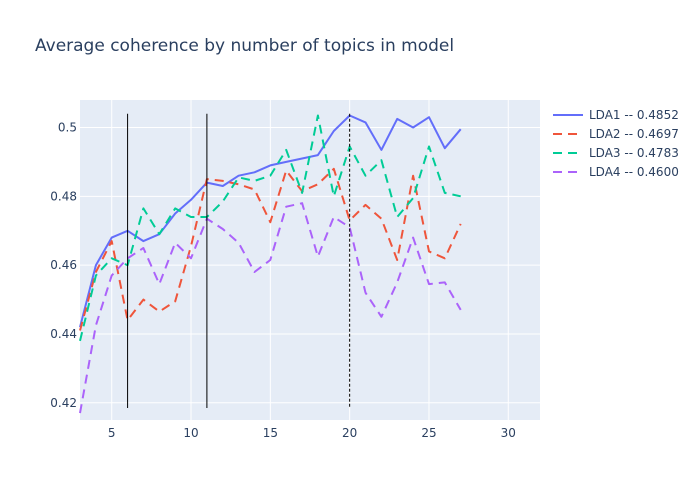 This screenshot has width=700, height=500. I want to click on legend-label: LDA2 -- 0.4697, so click(634, 134).